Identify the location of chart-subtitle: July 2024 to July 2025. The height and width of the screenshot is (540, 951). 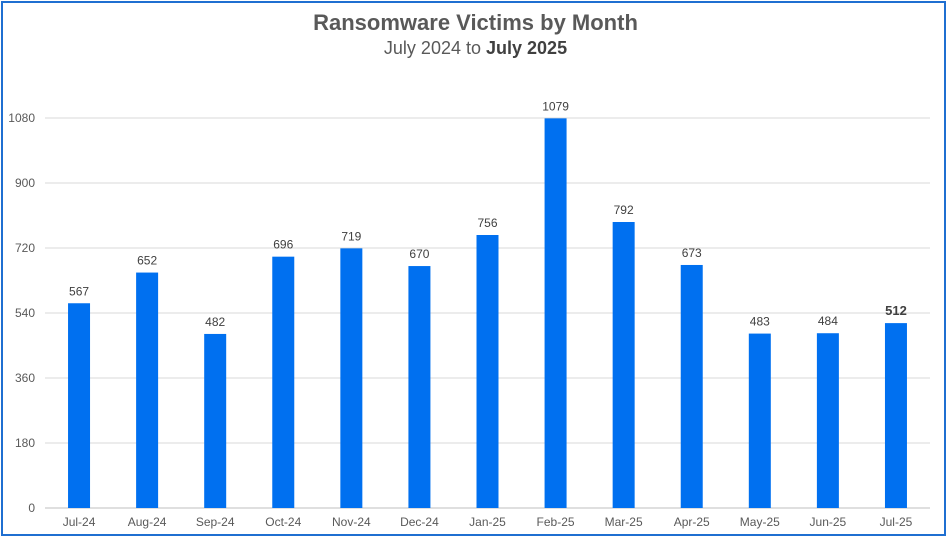
(475, 48).